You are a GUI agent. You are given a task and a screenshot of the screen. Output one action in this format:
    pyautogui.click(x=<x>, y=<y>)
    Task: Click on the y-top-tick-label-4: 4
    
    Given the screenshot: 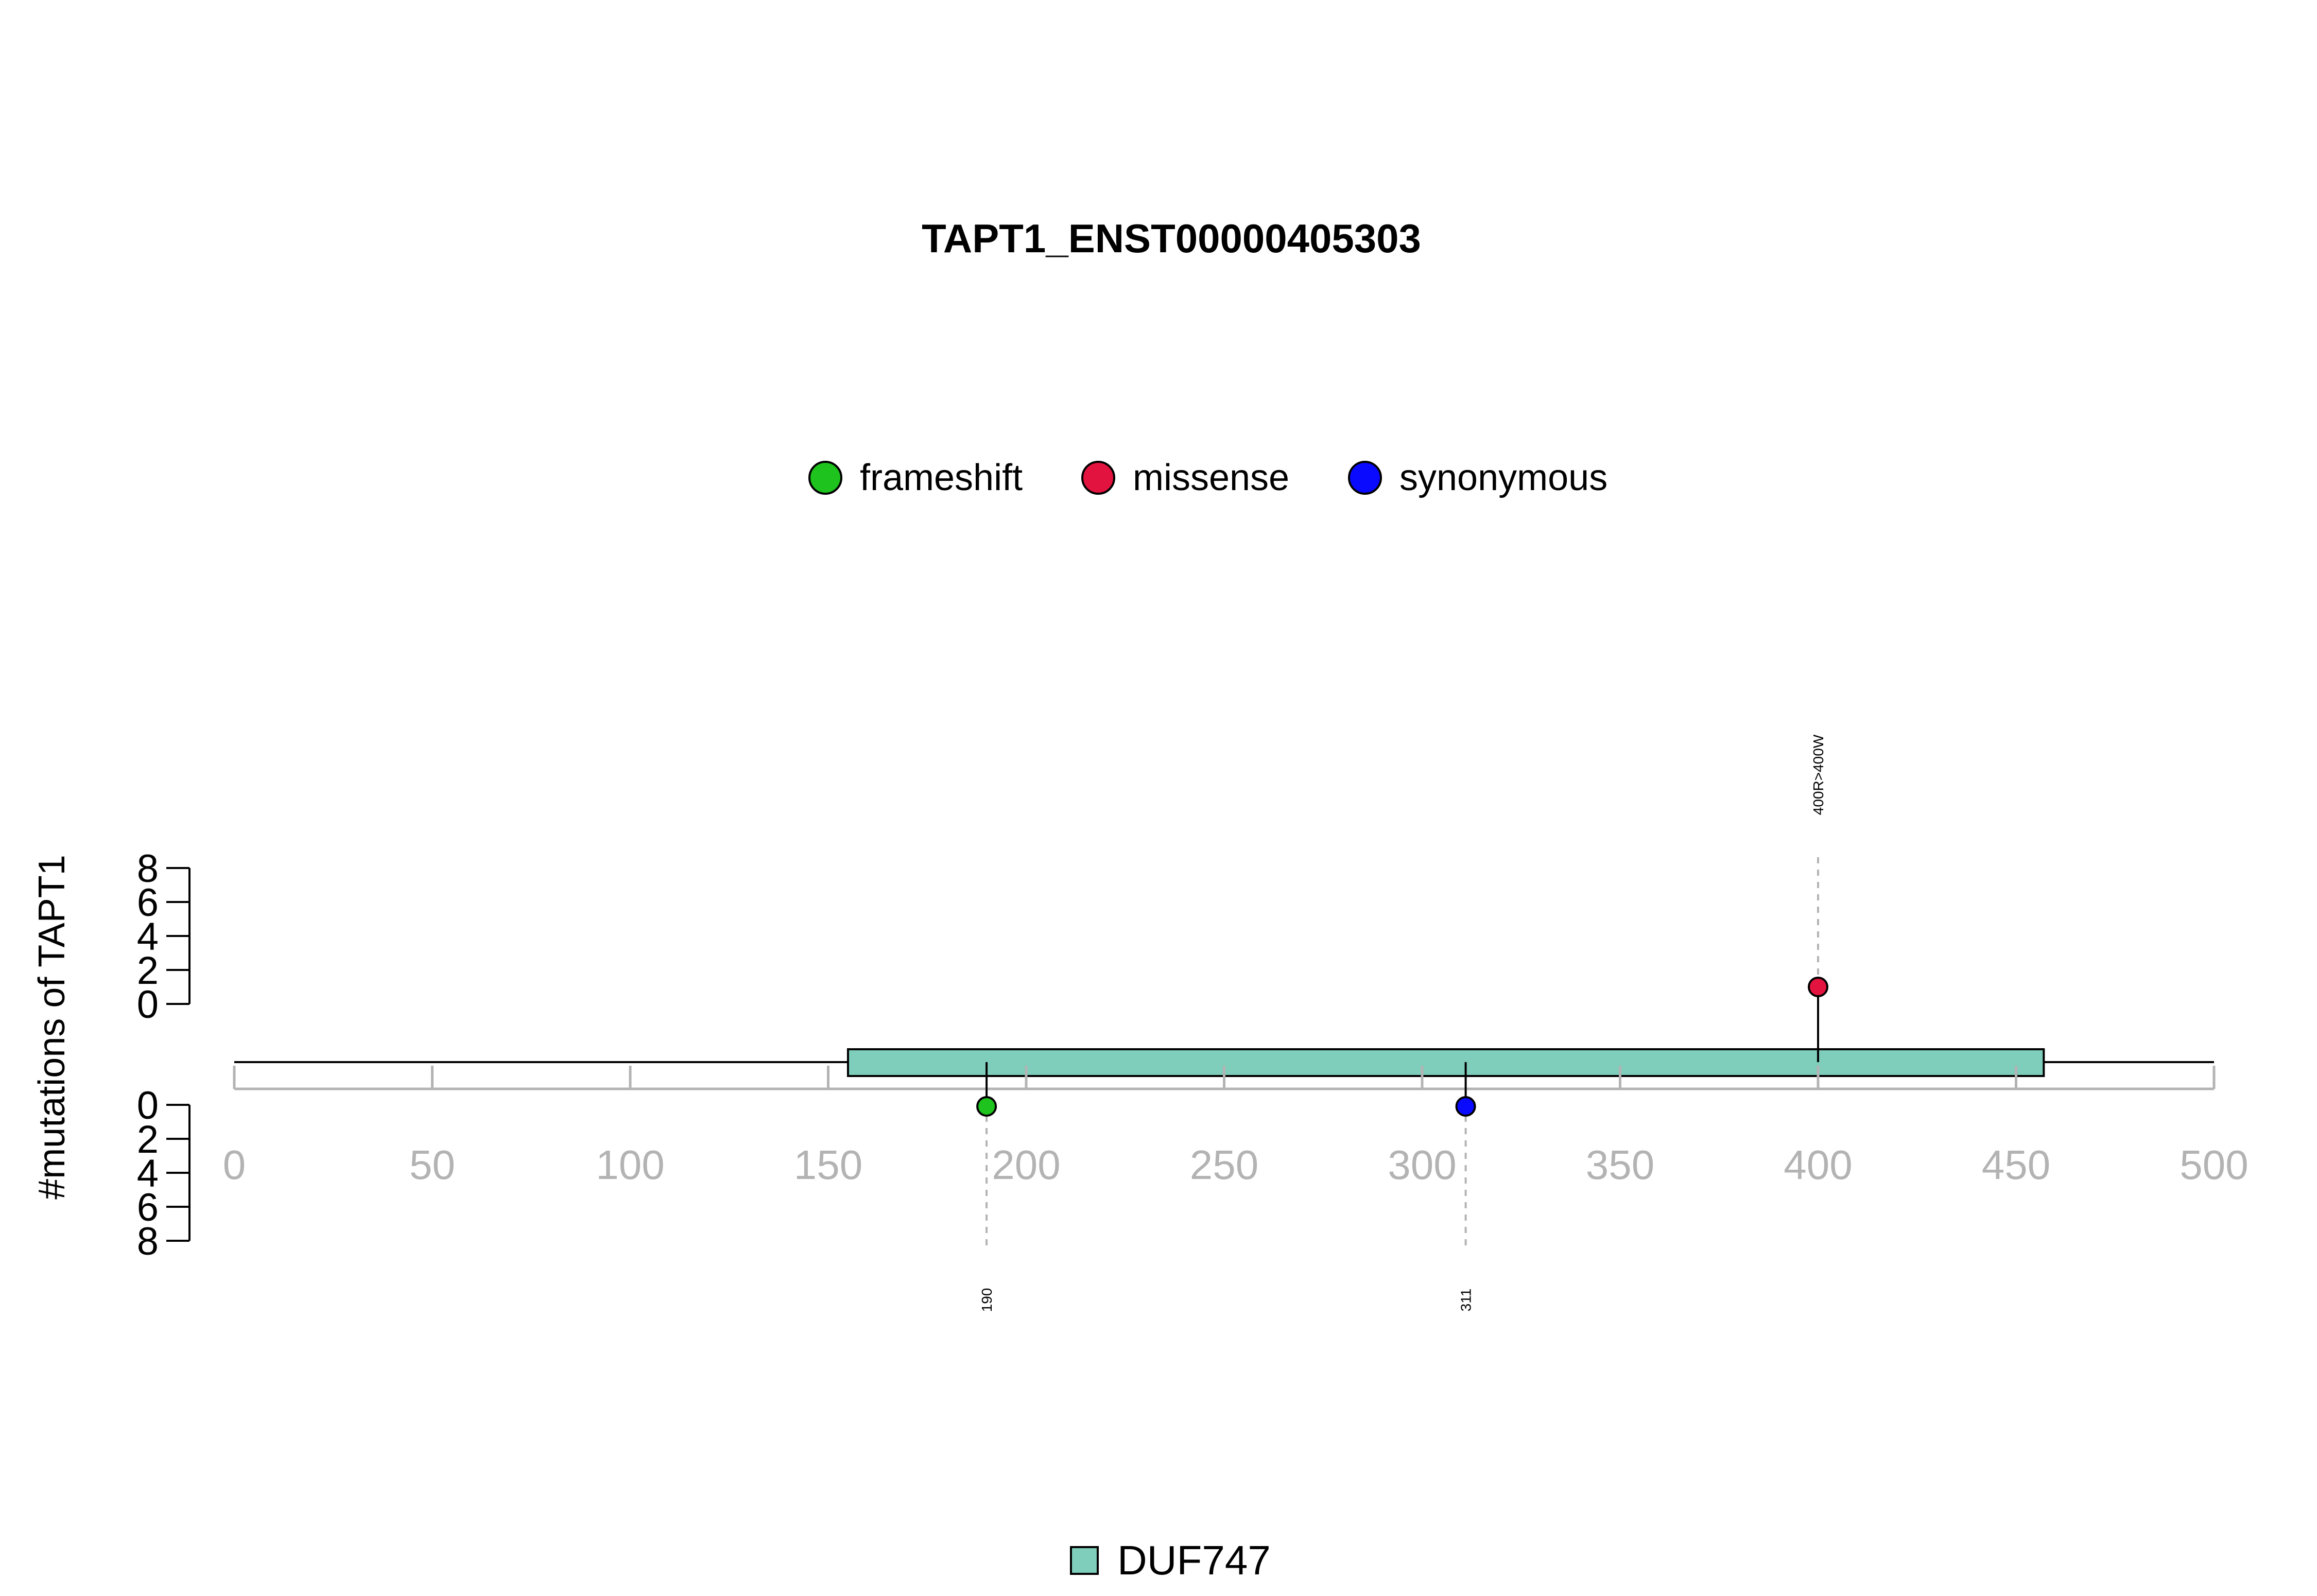 What is the action you would take?
    pyautogui.click(x=148, y=937)
    